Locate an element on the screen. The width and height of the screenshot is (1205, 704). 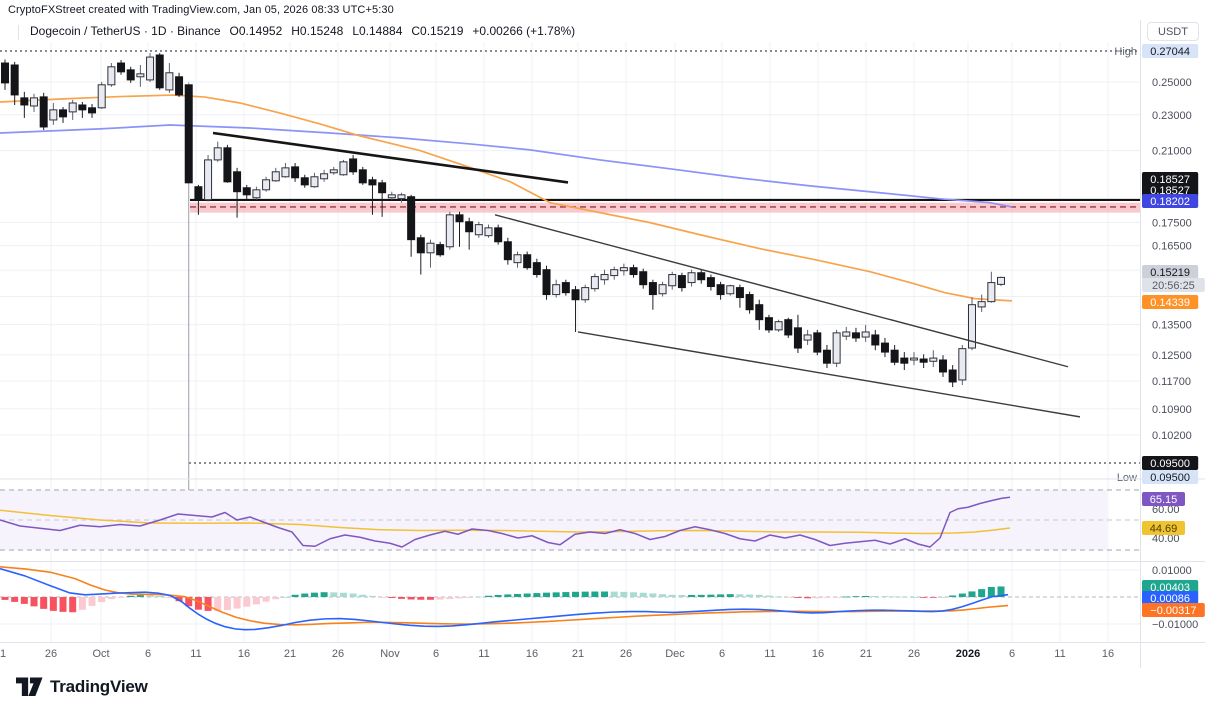
ma-slow-line is located at coordinates (506, 166).